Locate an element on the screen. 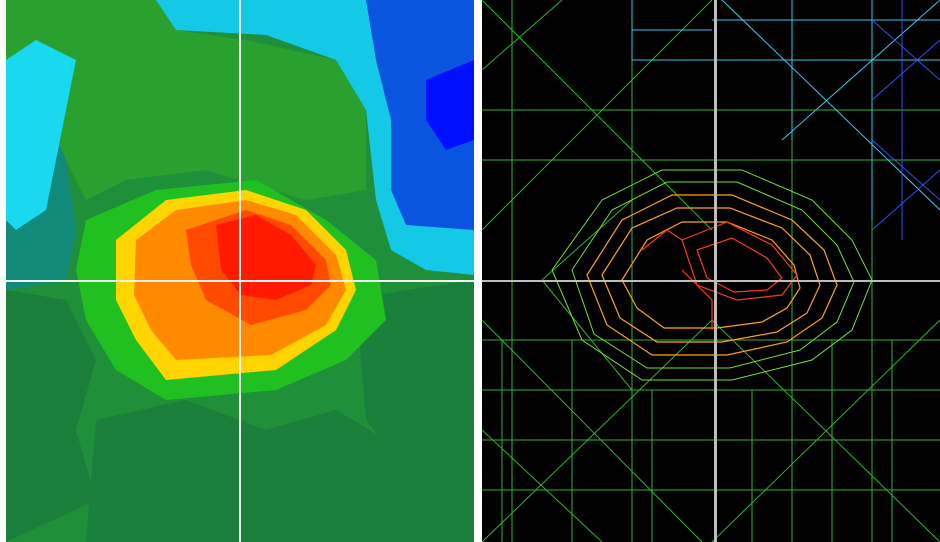  green-region-north is located at coordinates (186, 100).